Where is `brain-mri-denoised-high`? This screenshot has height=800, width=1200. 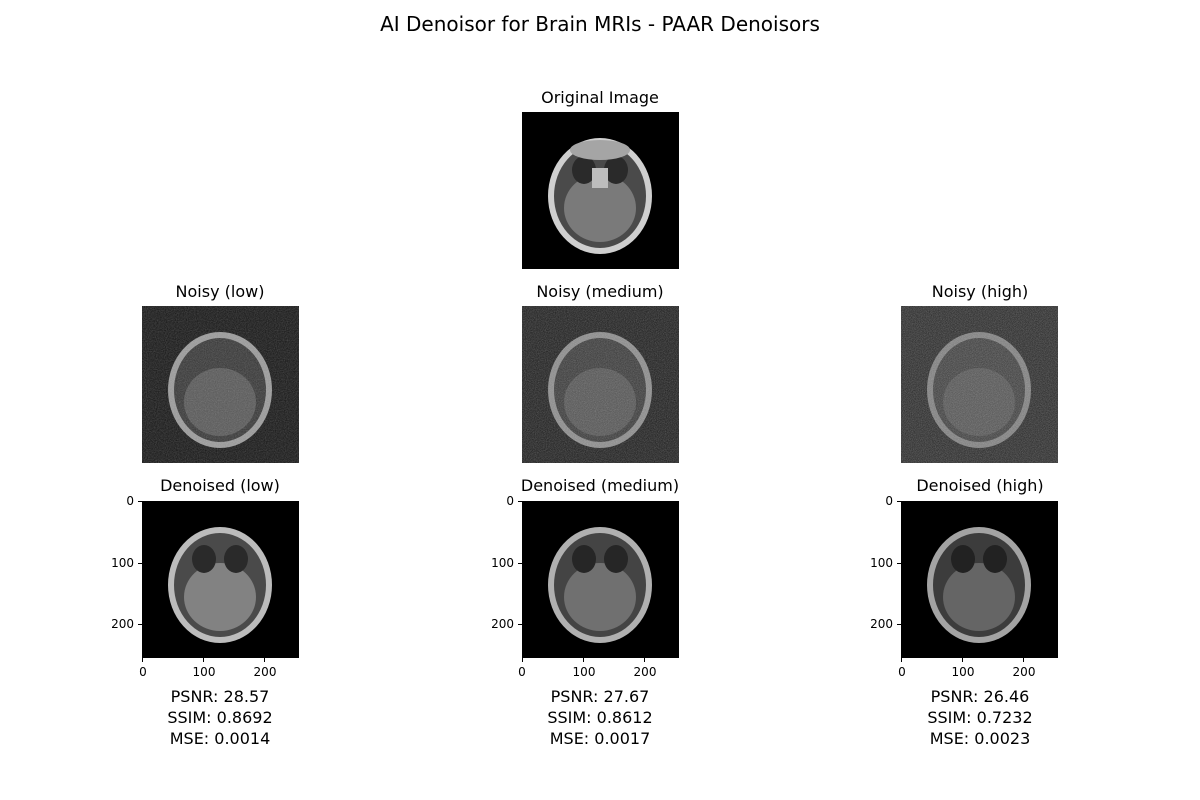 brain-mri-denoised-high is located at coordinates (979, 579).